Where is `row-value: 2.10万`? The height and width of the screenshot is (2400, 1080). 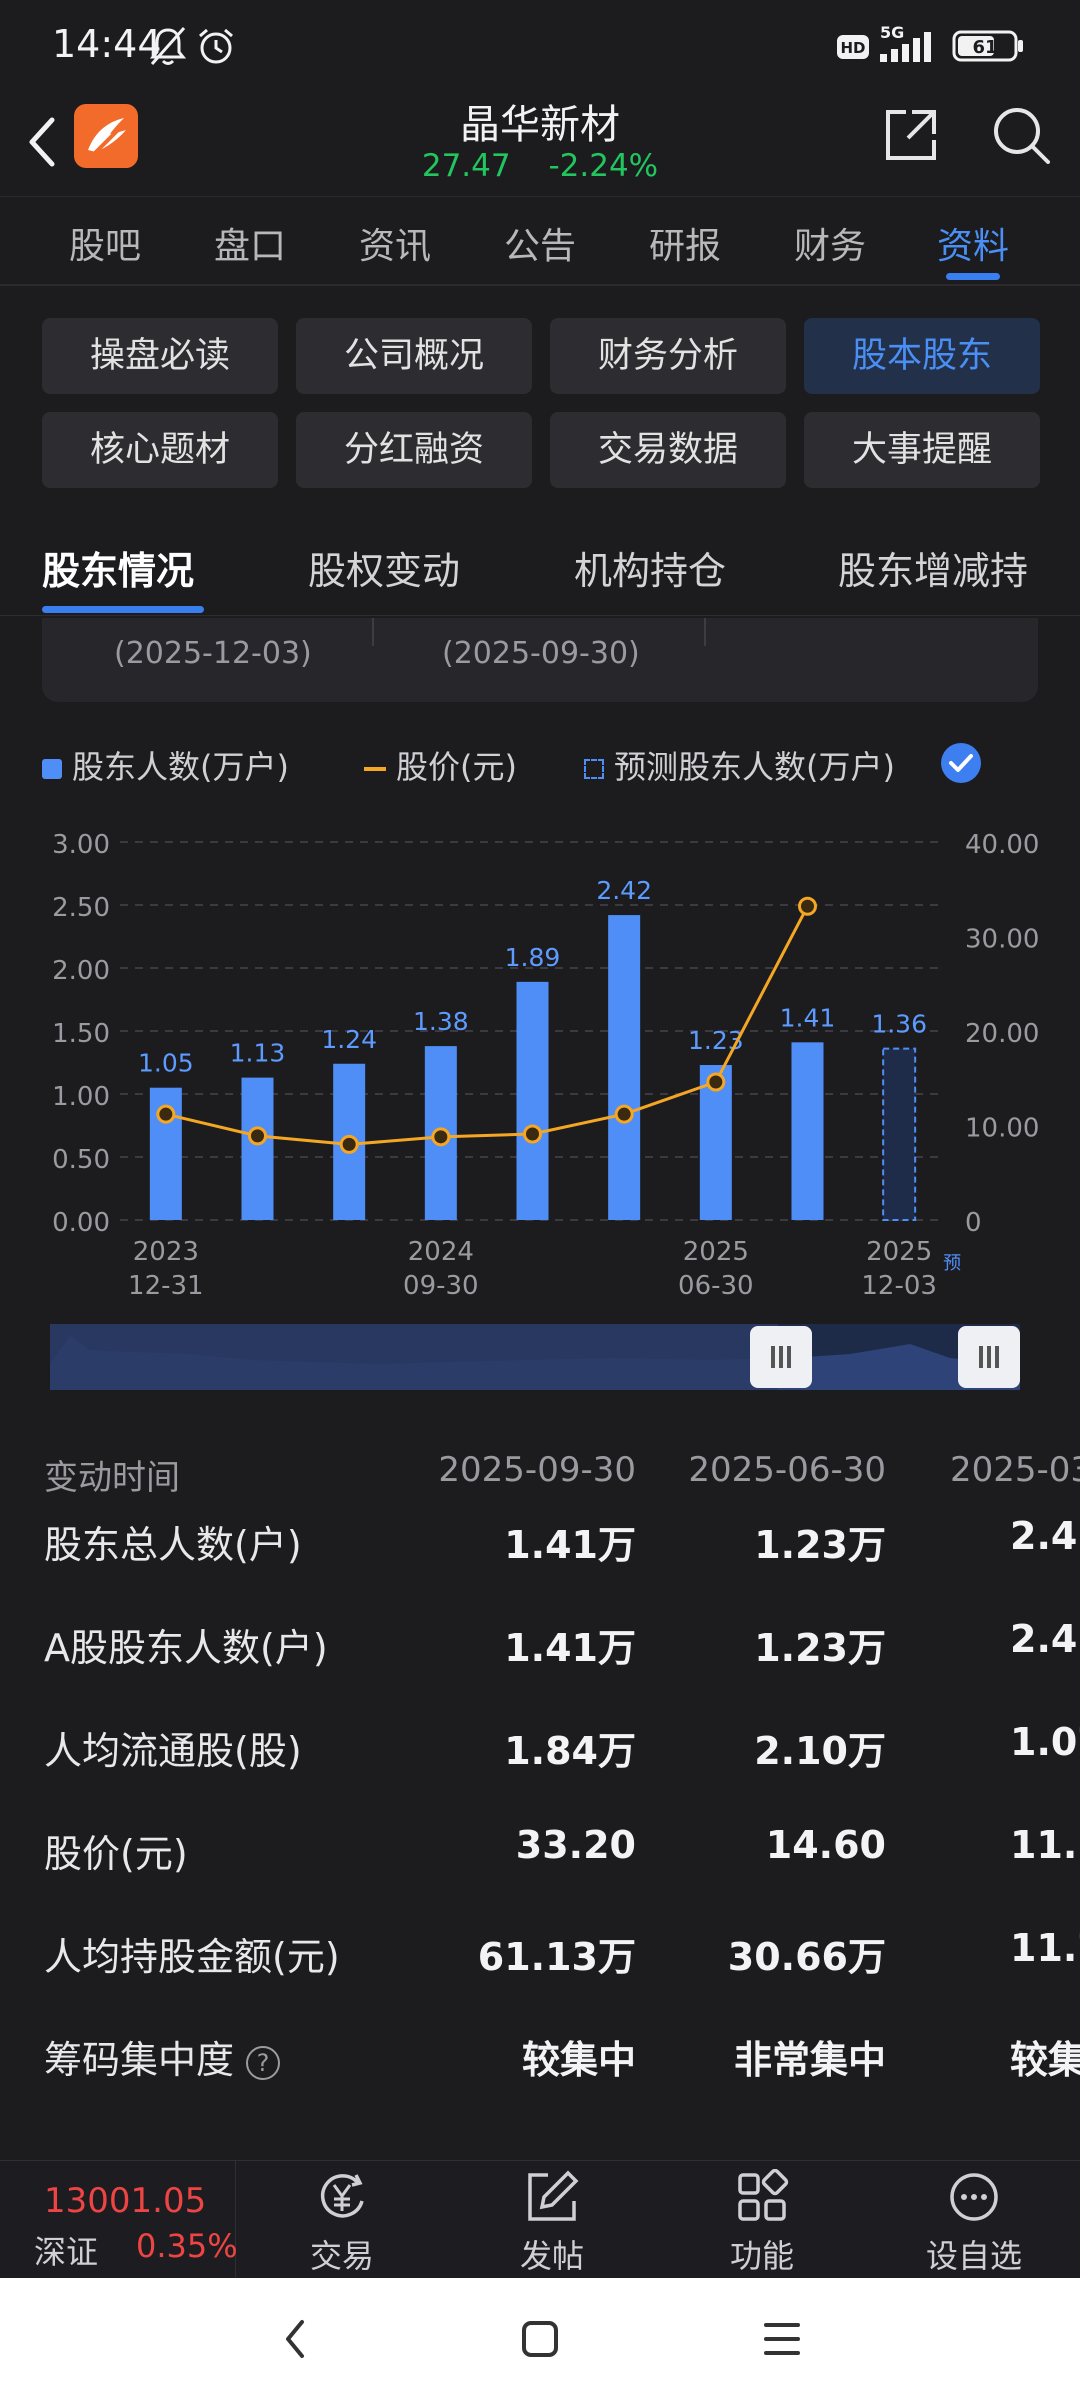 row-value: 2.10万 is located at coordinates (820, 1751).